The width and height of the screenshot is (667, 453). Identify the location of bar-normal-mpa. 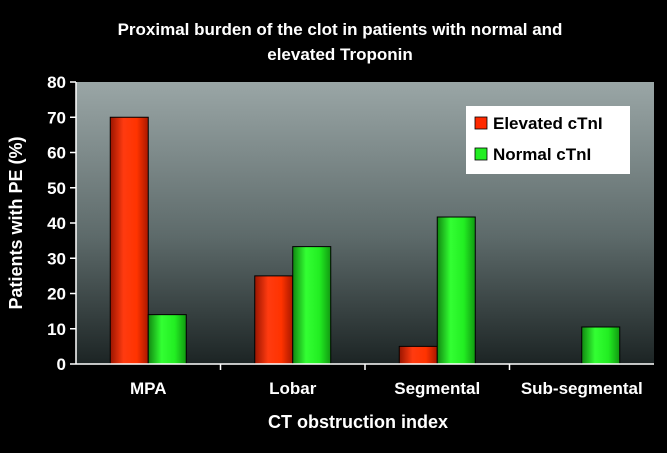
(167, 339).